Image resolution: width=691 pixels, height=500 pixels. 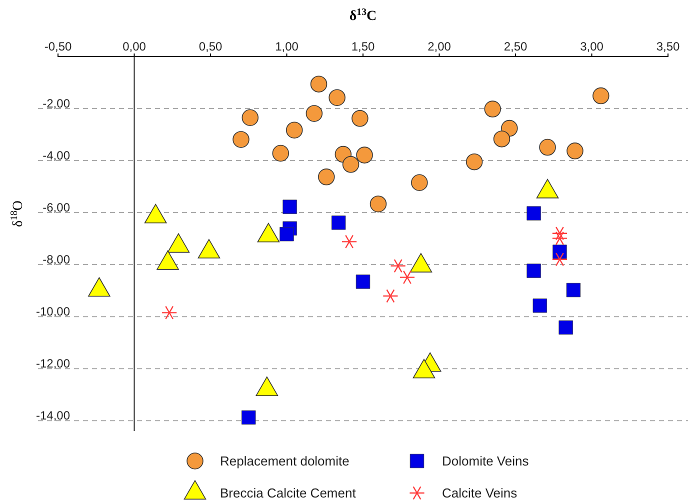 What do you see at coordinates (58, 47) in the screenshot?
I see `x-tick-label: -0,50` at bounding box center [58, 47].